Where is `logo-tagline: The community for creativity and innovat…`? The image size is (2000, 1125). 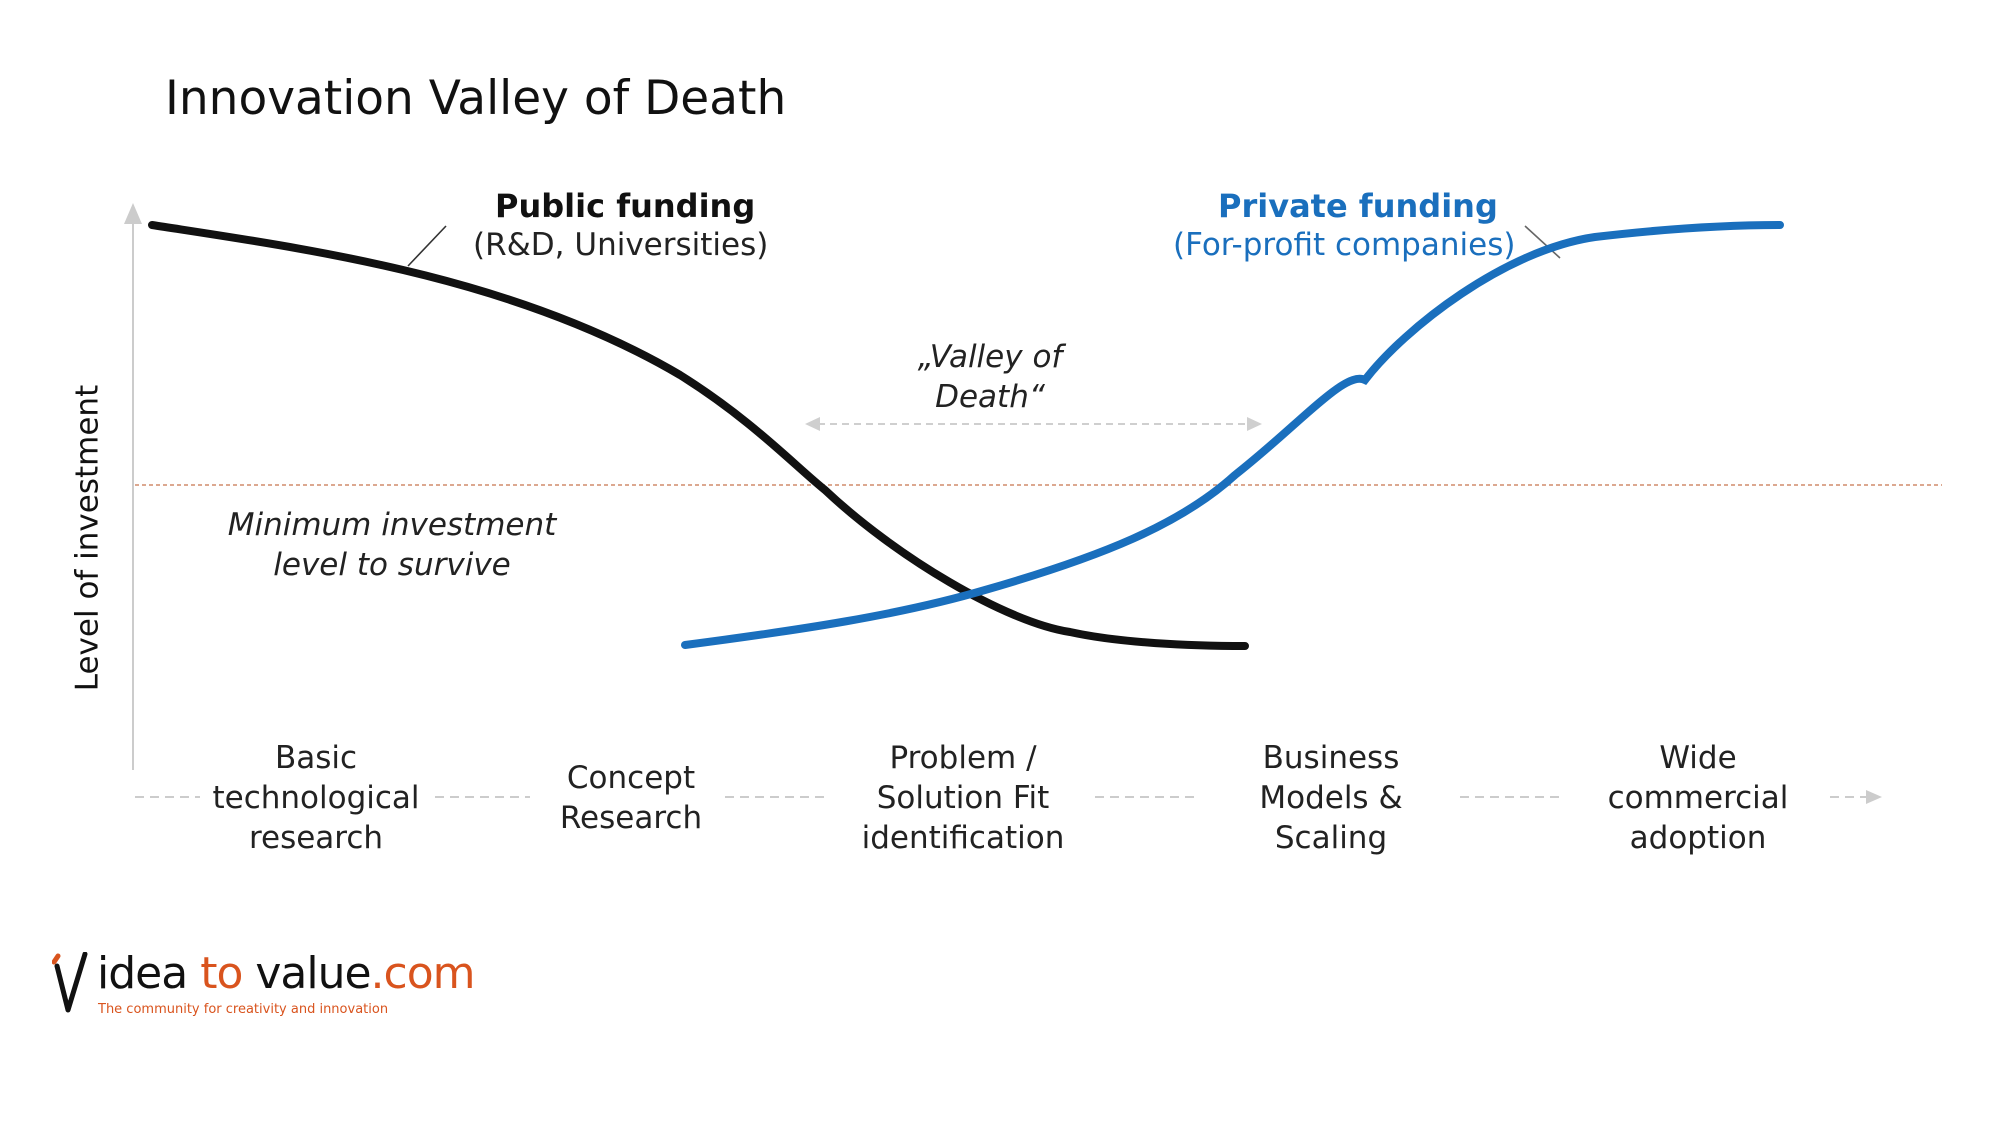 logo-tagline: The community for creativity and innovat… is located at coordinates (243, 1009).